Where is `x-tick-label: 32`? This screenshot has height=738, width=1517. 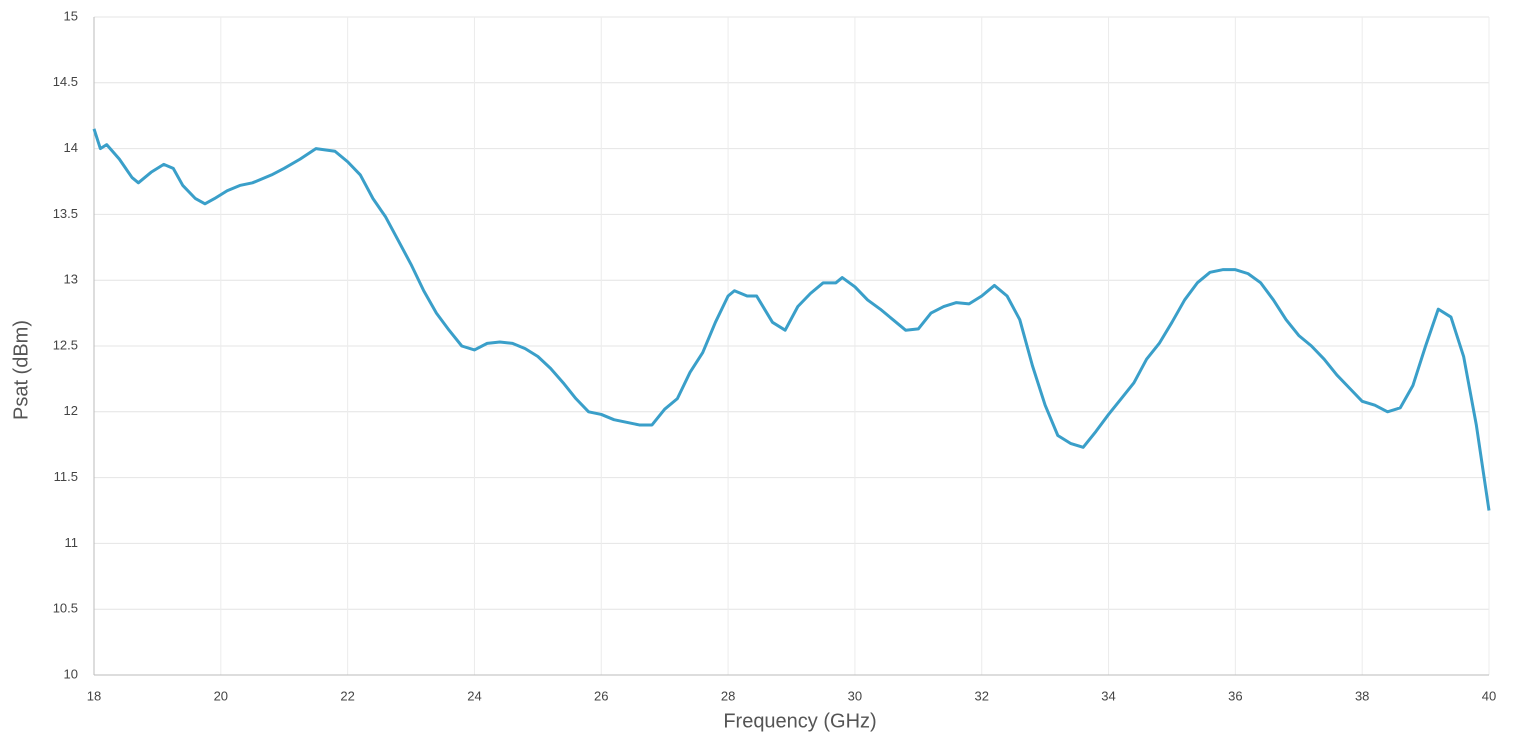
x-tick-label: 32 is located at coordinates (981, 695).